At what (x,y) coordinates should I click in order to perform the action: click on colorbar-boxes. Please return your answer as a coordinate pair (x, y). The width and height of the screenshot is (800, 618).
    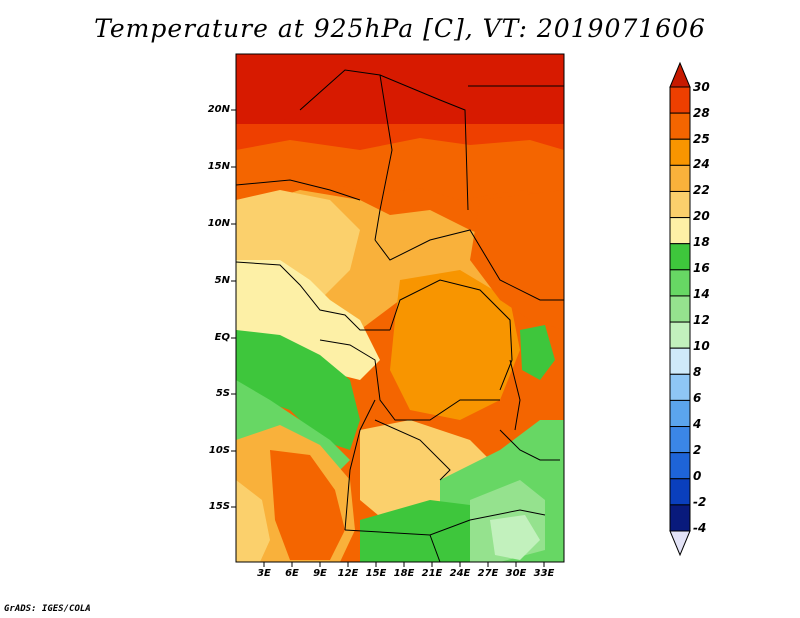
    Looking at the image, I should click on (680, 309).